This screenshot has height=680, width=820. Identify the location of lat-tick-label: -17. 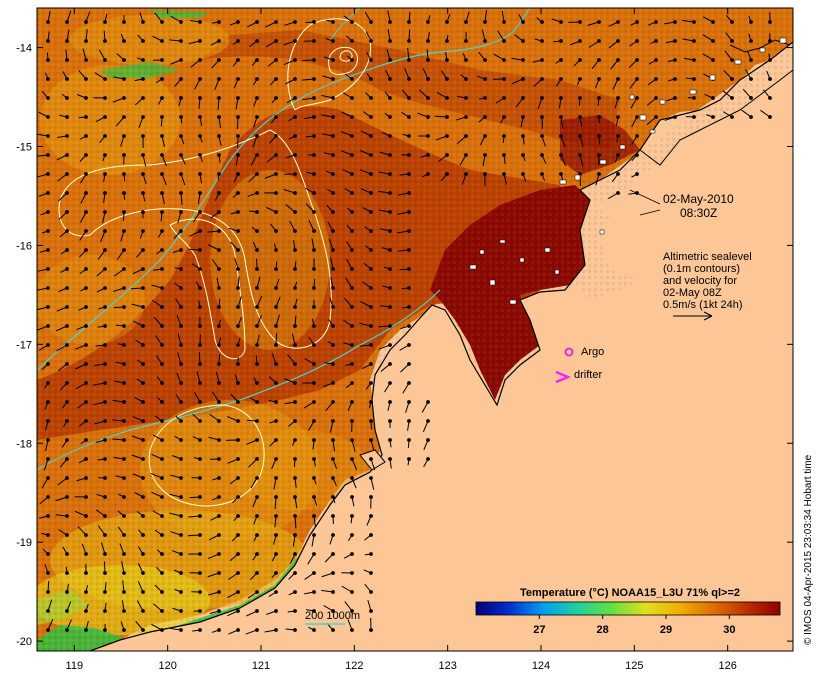
(24, 345).